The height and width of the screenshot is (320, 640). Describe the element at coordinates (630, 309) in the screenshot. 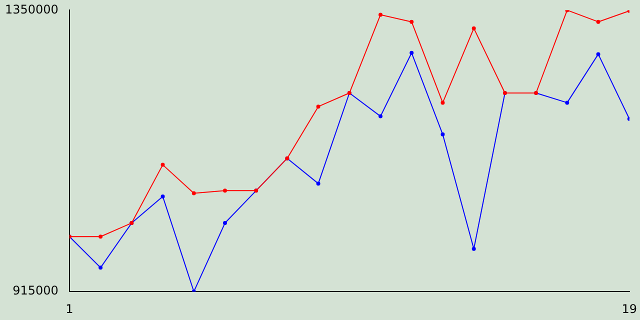

I see `x-tick-label: 19` at that location.